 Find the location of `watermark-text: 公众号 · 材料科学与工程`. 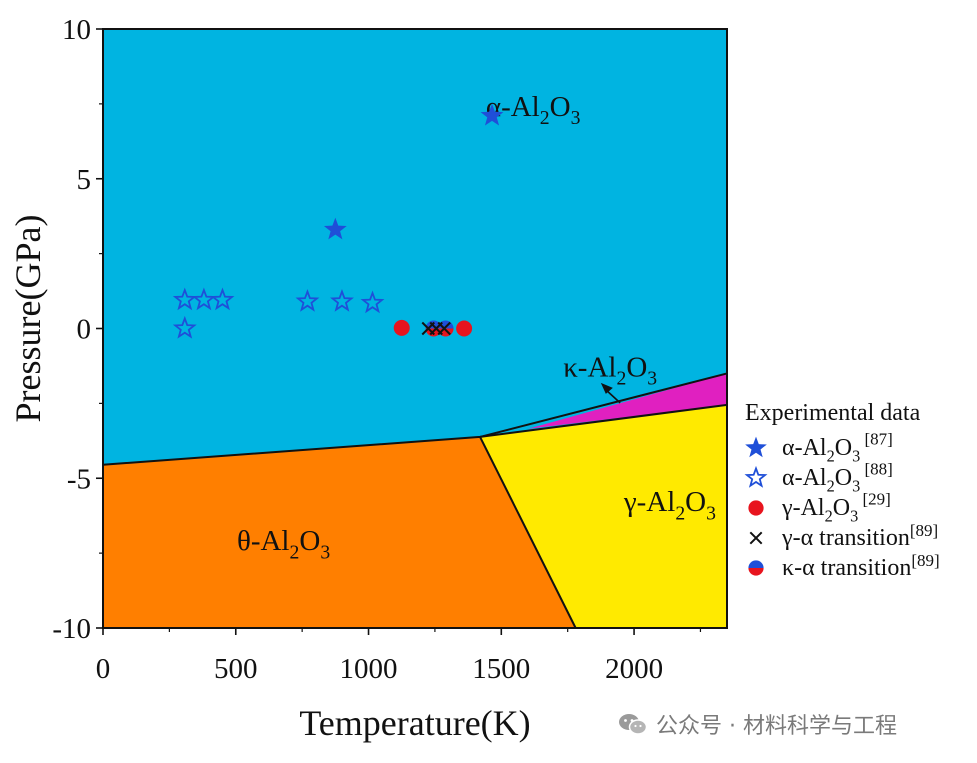

watermark-text: 公众号 · 材料科学与工程 is located at coordinates (776, 726).